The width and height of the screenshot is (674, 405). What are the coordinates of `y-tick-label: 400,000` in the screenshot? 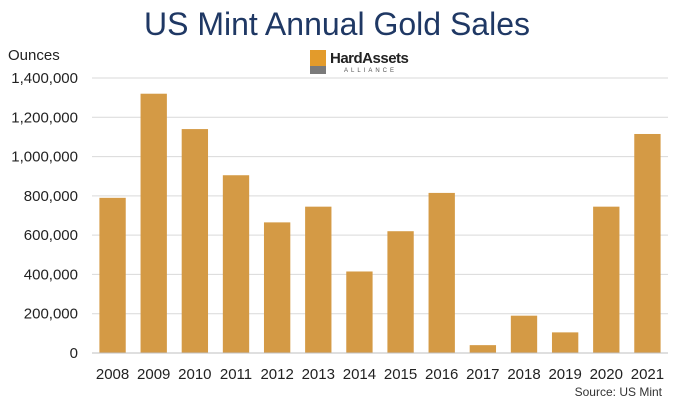 It's located at (51, 274).